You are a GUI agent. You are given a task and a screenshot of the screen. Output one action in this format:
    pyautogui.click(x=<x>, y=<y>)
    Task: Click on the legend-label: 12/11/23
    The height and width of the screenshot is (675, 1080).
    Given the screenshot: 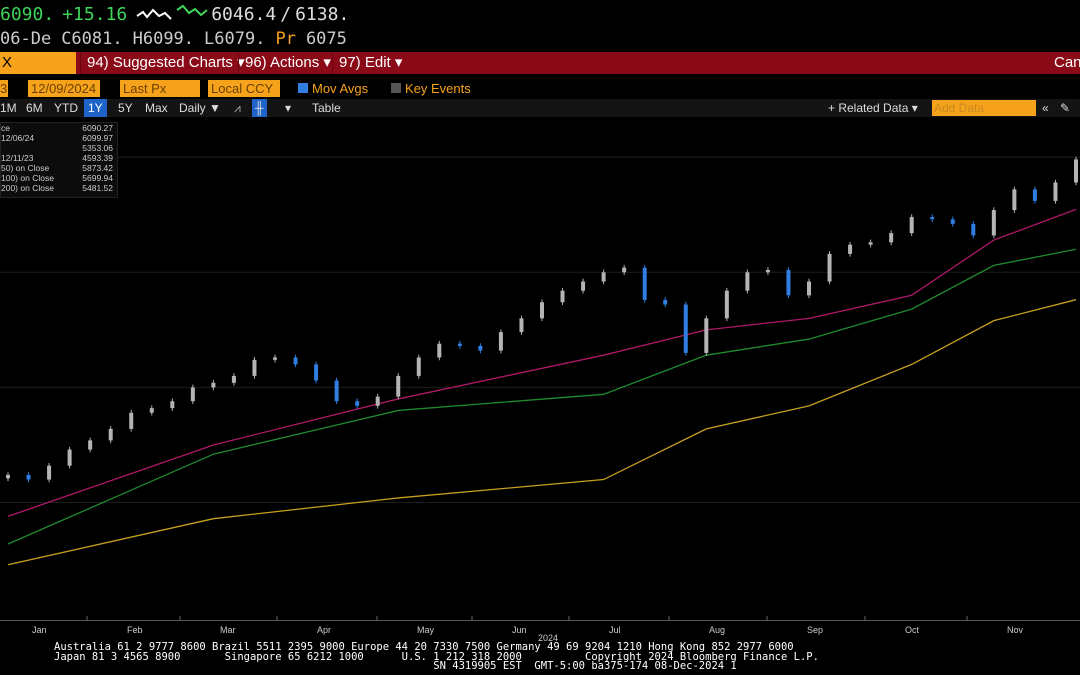 What is the action you would take?
    pyautogui.click(x=17, y=158)
    